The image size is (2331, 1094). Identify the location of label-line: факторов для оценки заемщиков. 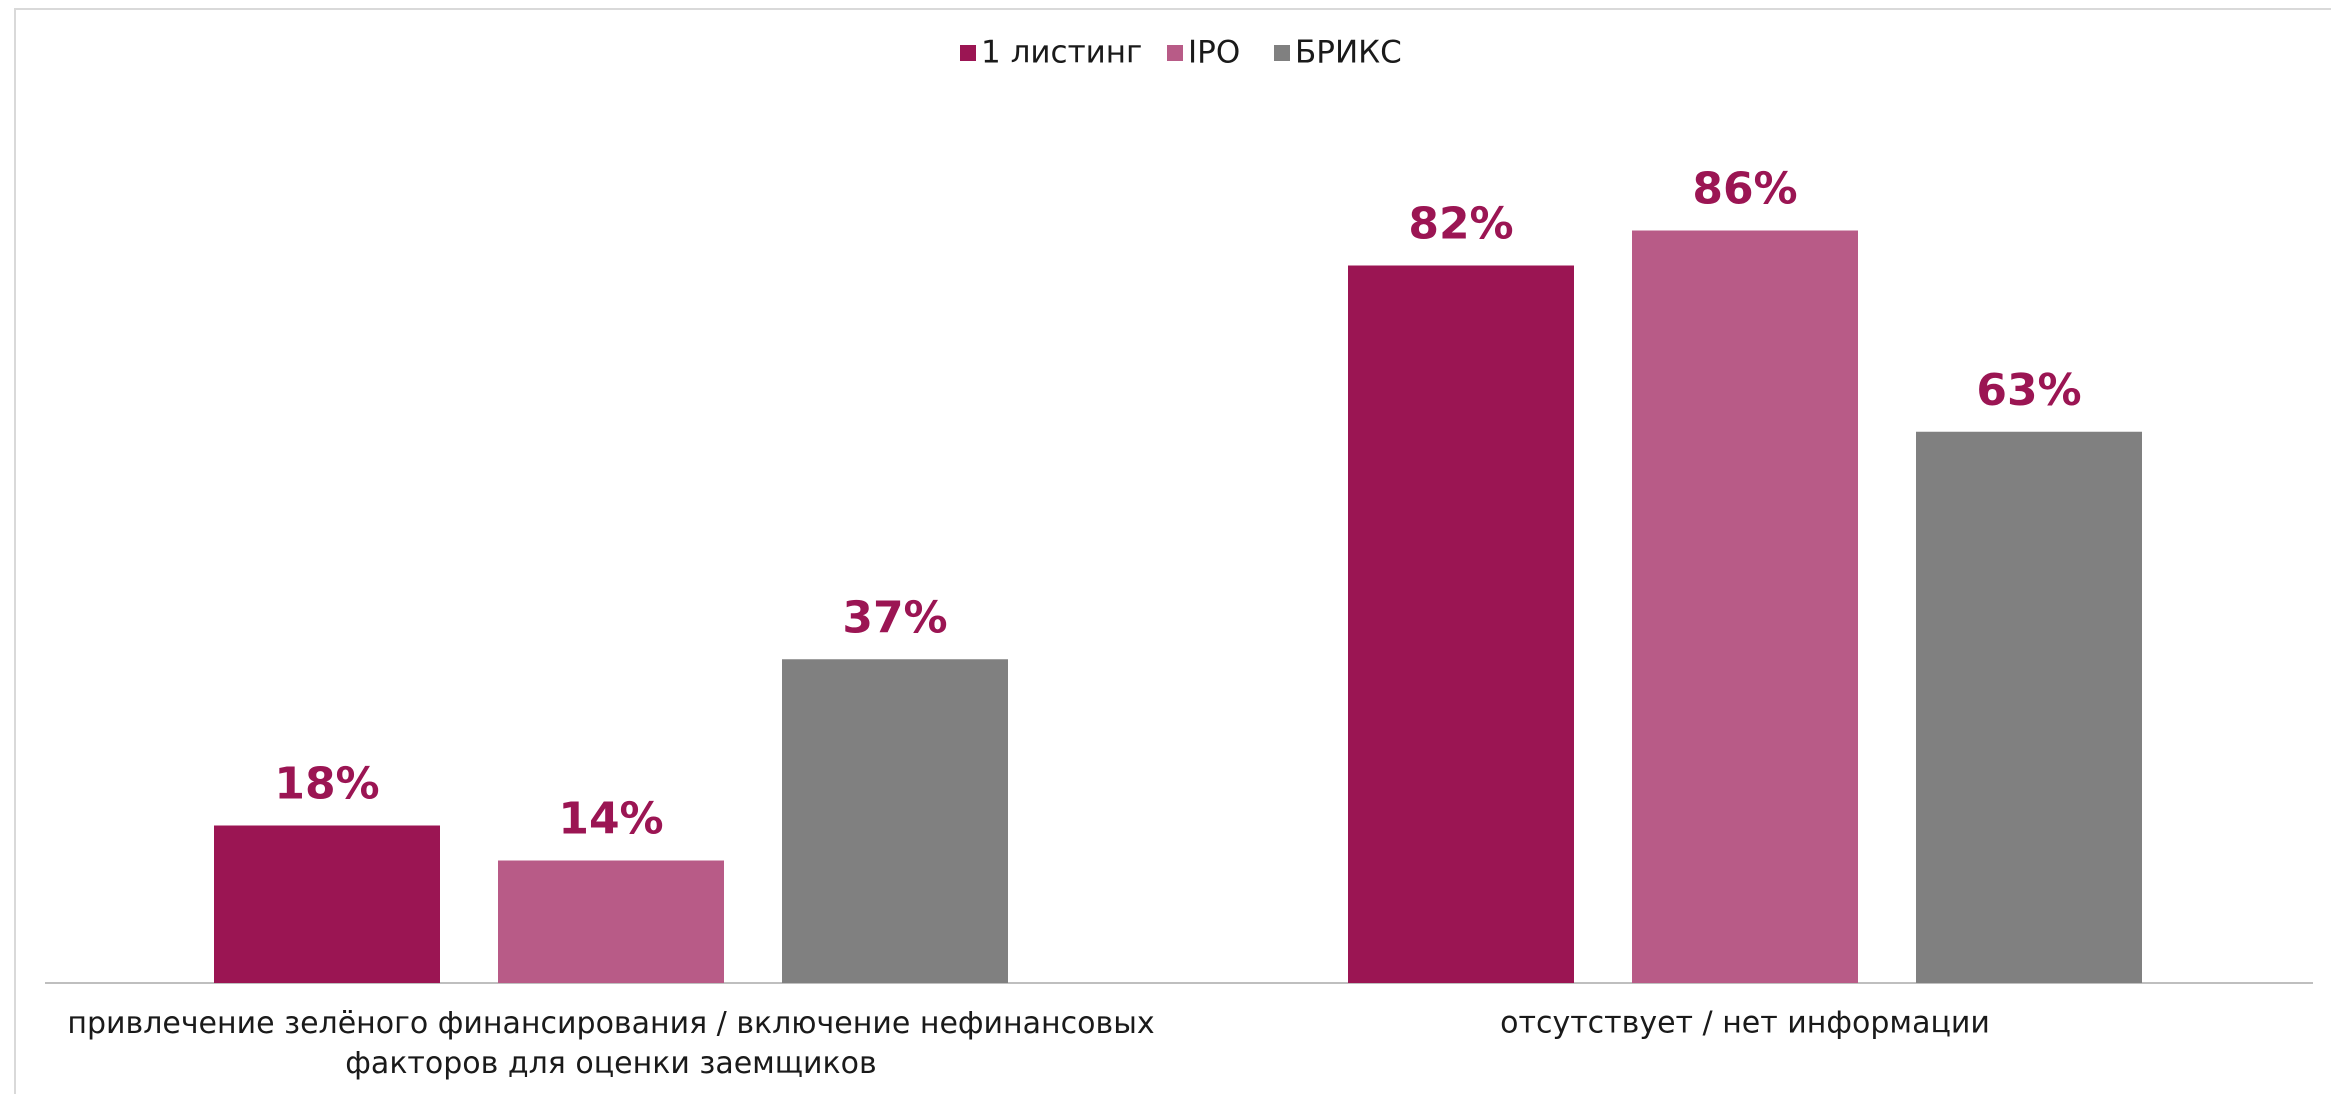
(610, 1063).